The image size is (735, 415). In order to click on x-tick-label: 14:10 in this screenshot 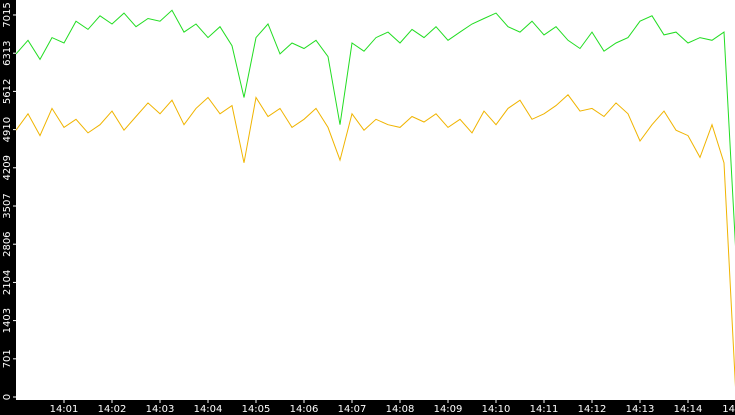, I will do `click(496, 409)`.